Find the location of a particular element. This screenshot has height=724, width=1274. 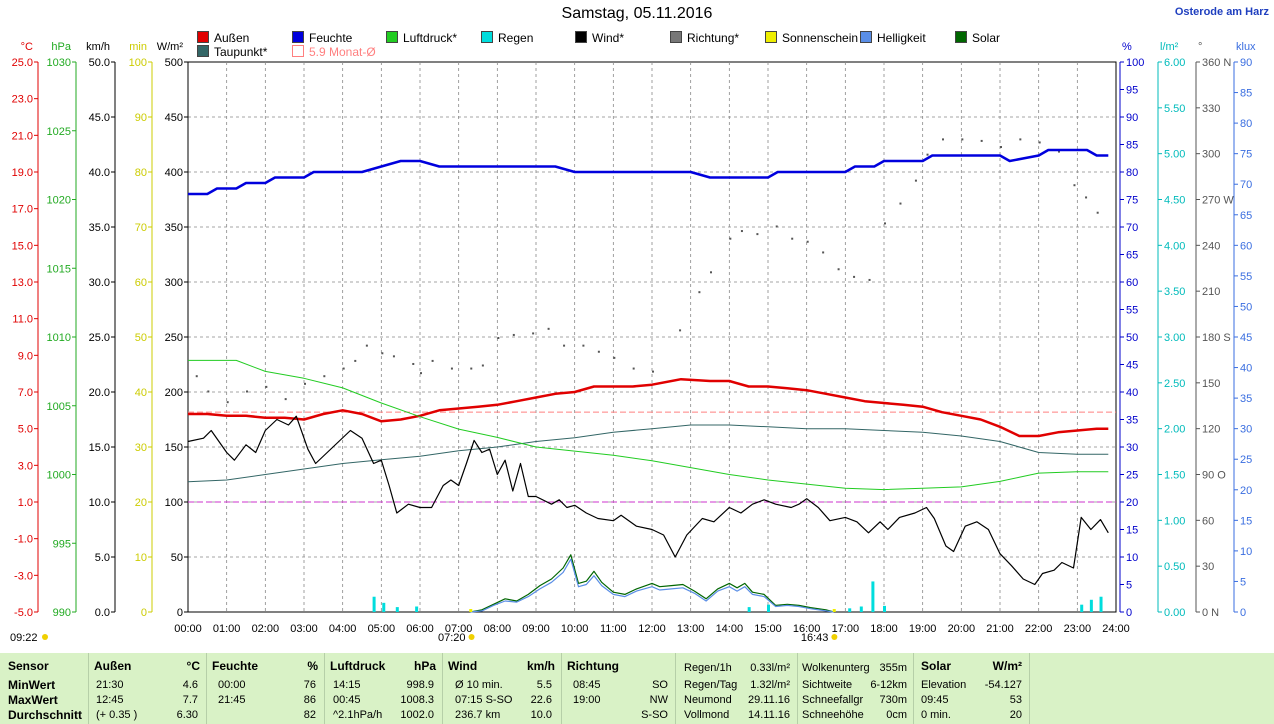

axis-tick-label-pct: 65 is located at coordinates (1132, 256).